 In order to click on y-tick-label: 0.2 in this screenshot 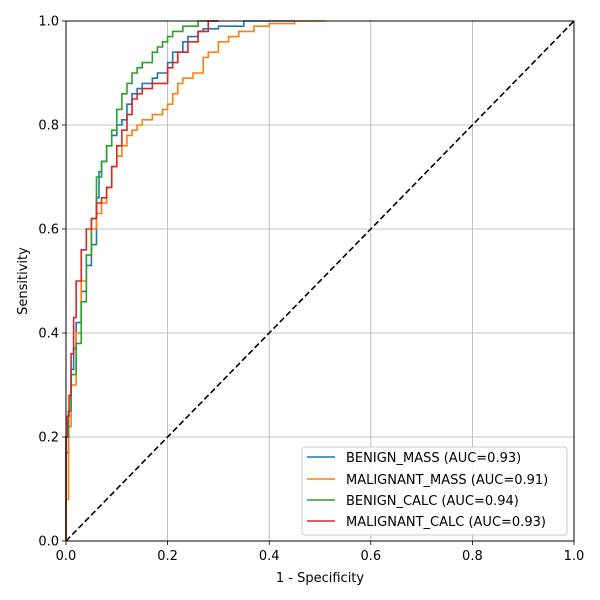, I will do `click(48, 438)`.